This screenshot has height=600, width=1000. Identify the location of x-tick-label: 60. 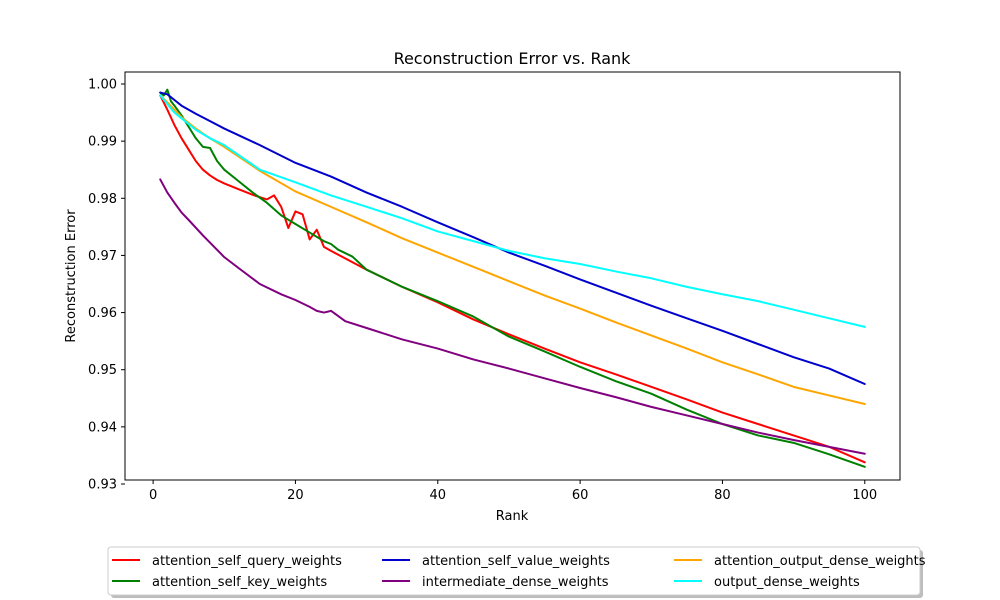
(580, 495).